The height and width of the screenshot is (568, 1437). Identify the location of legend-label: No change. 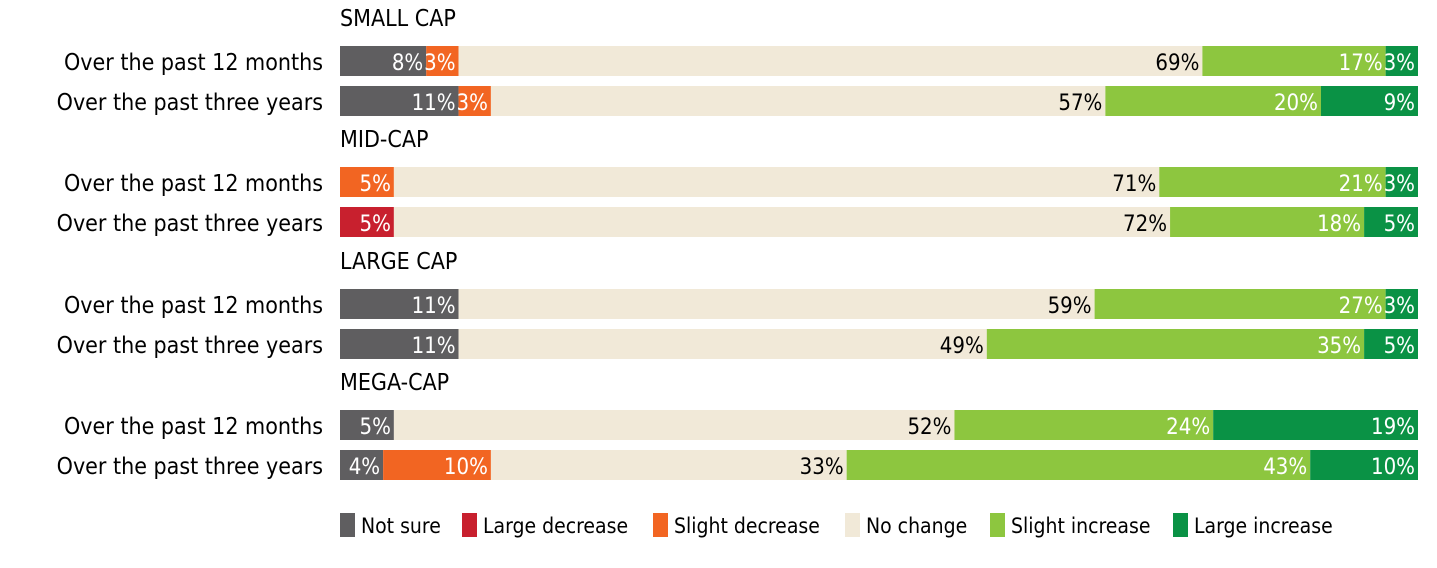
(916, 526).